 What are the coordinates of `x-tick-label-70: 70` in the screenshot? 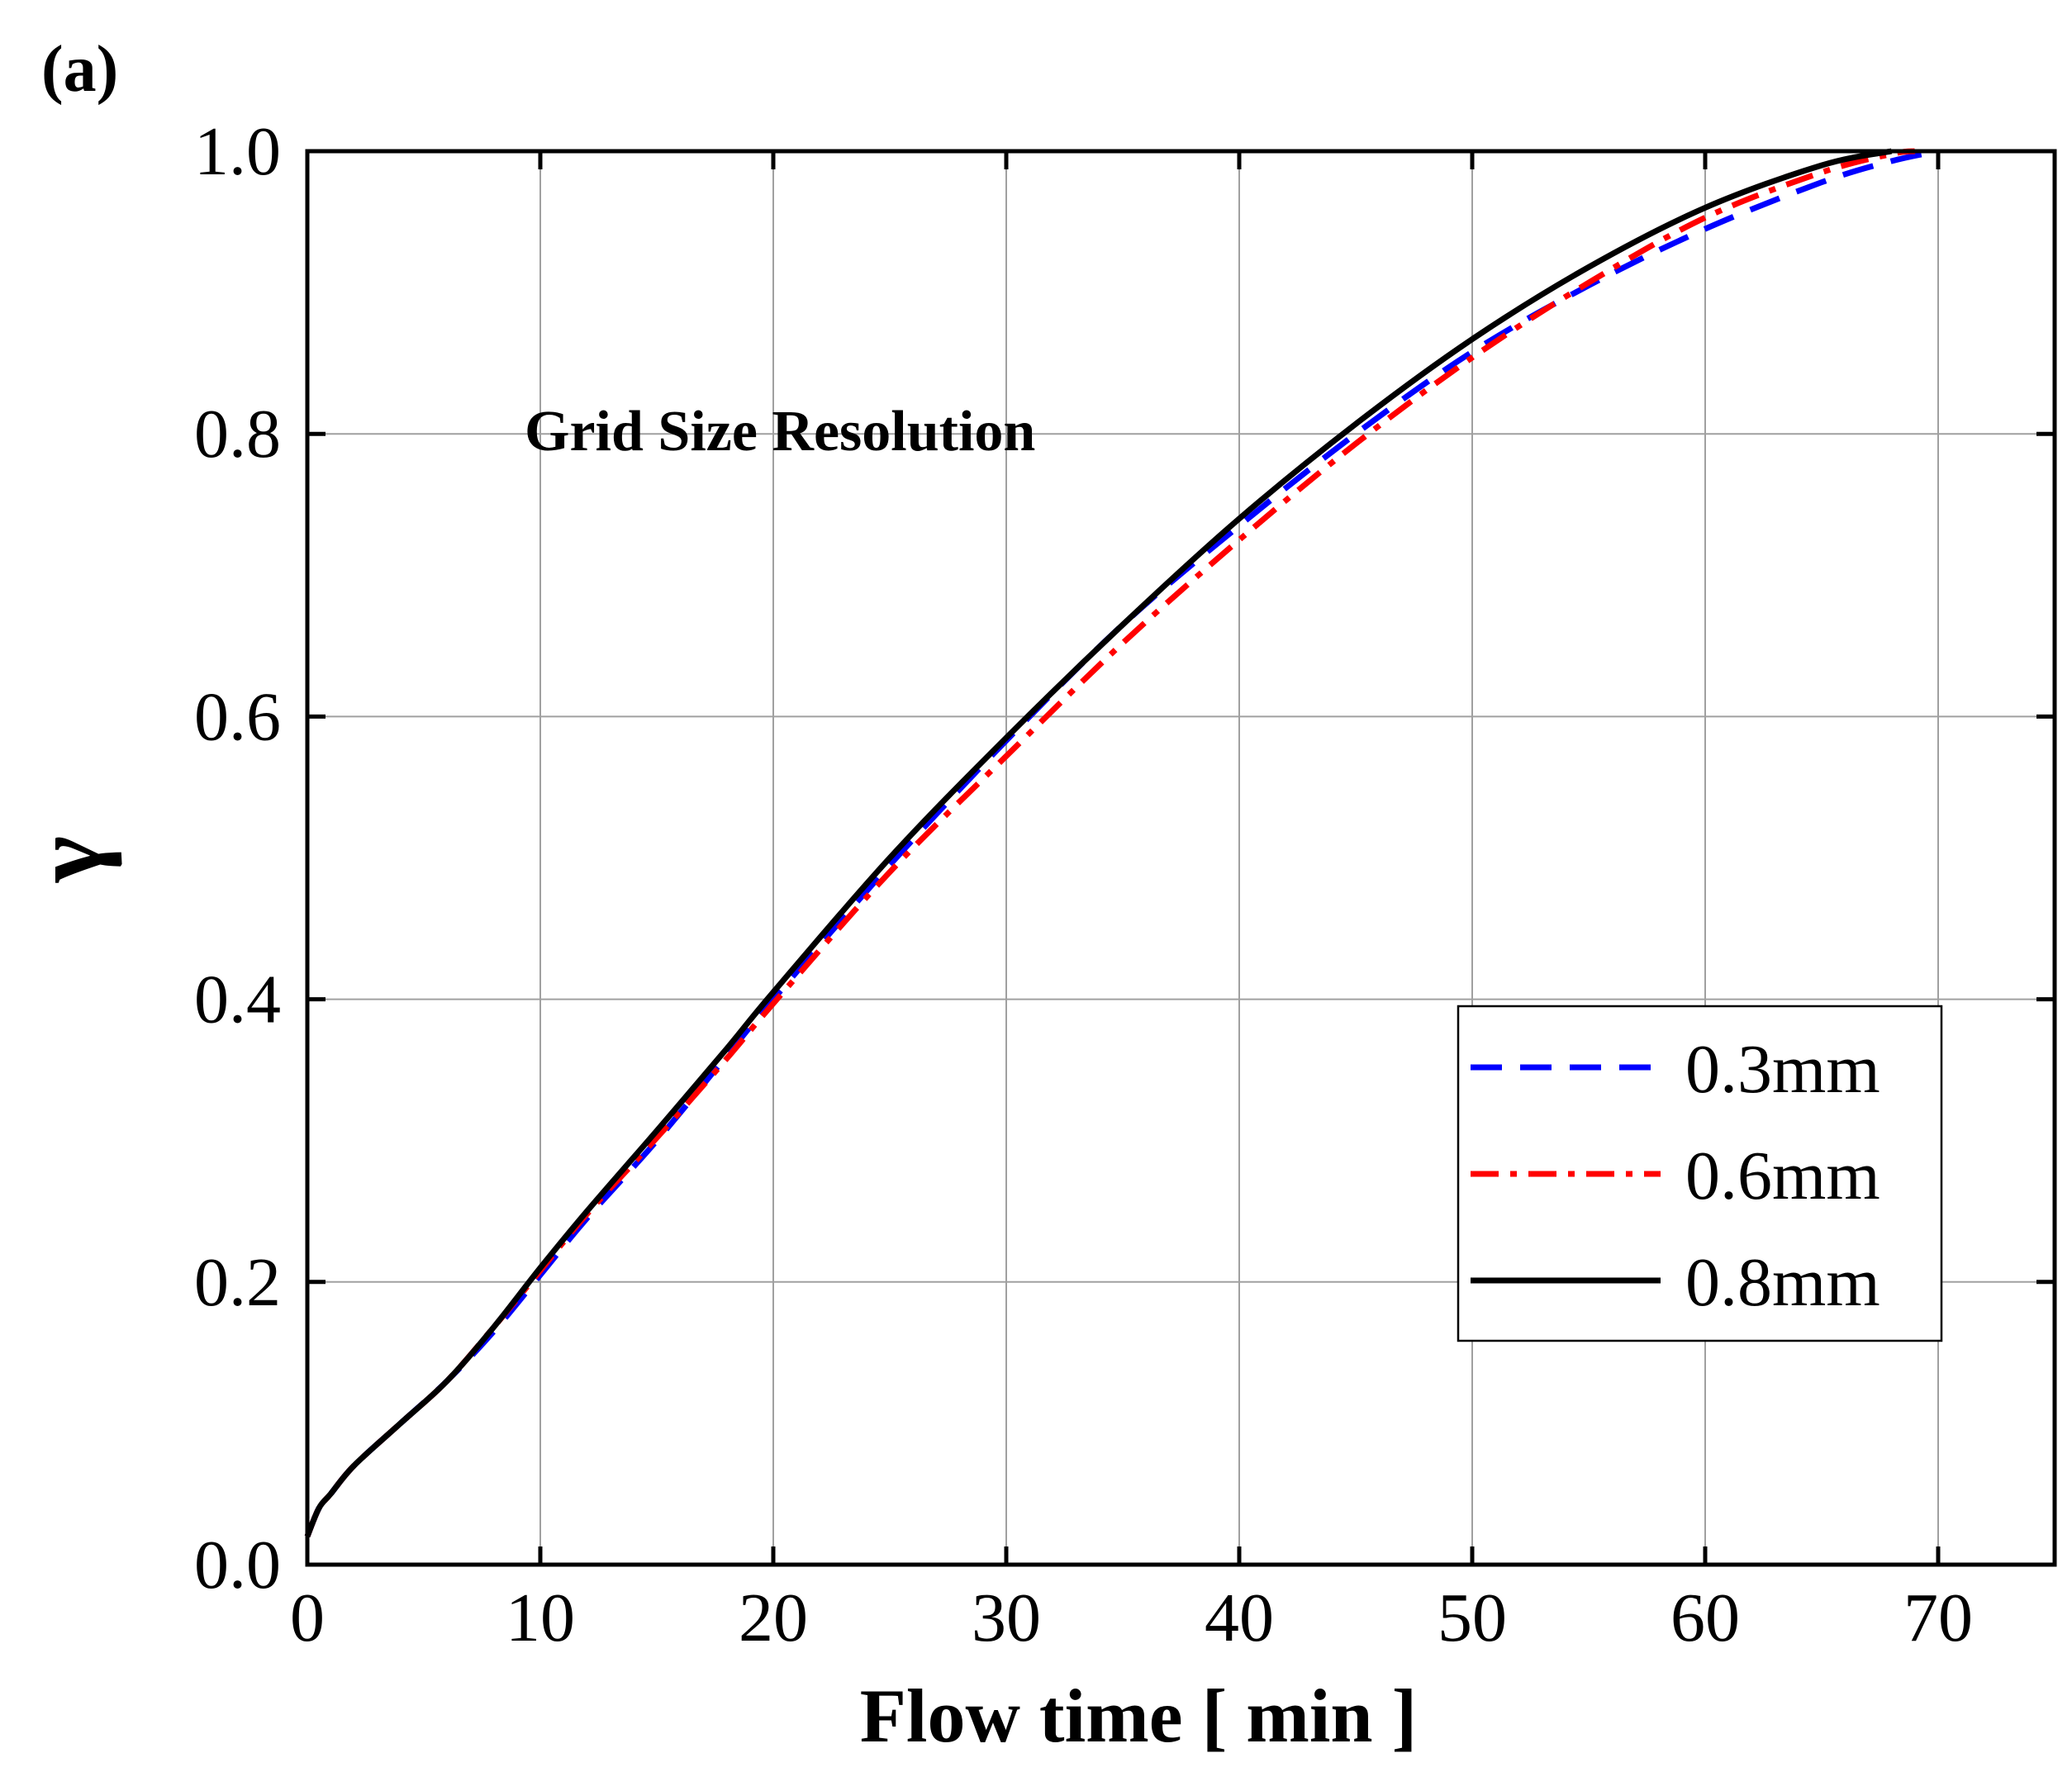 It's located at (1938, 1618).